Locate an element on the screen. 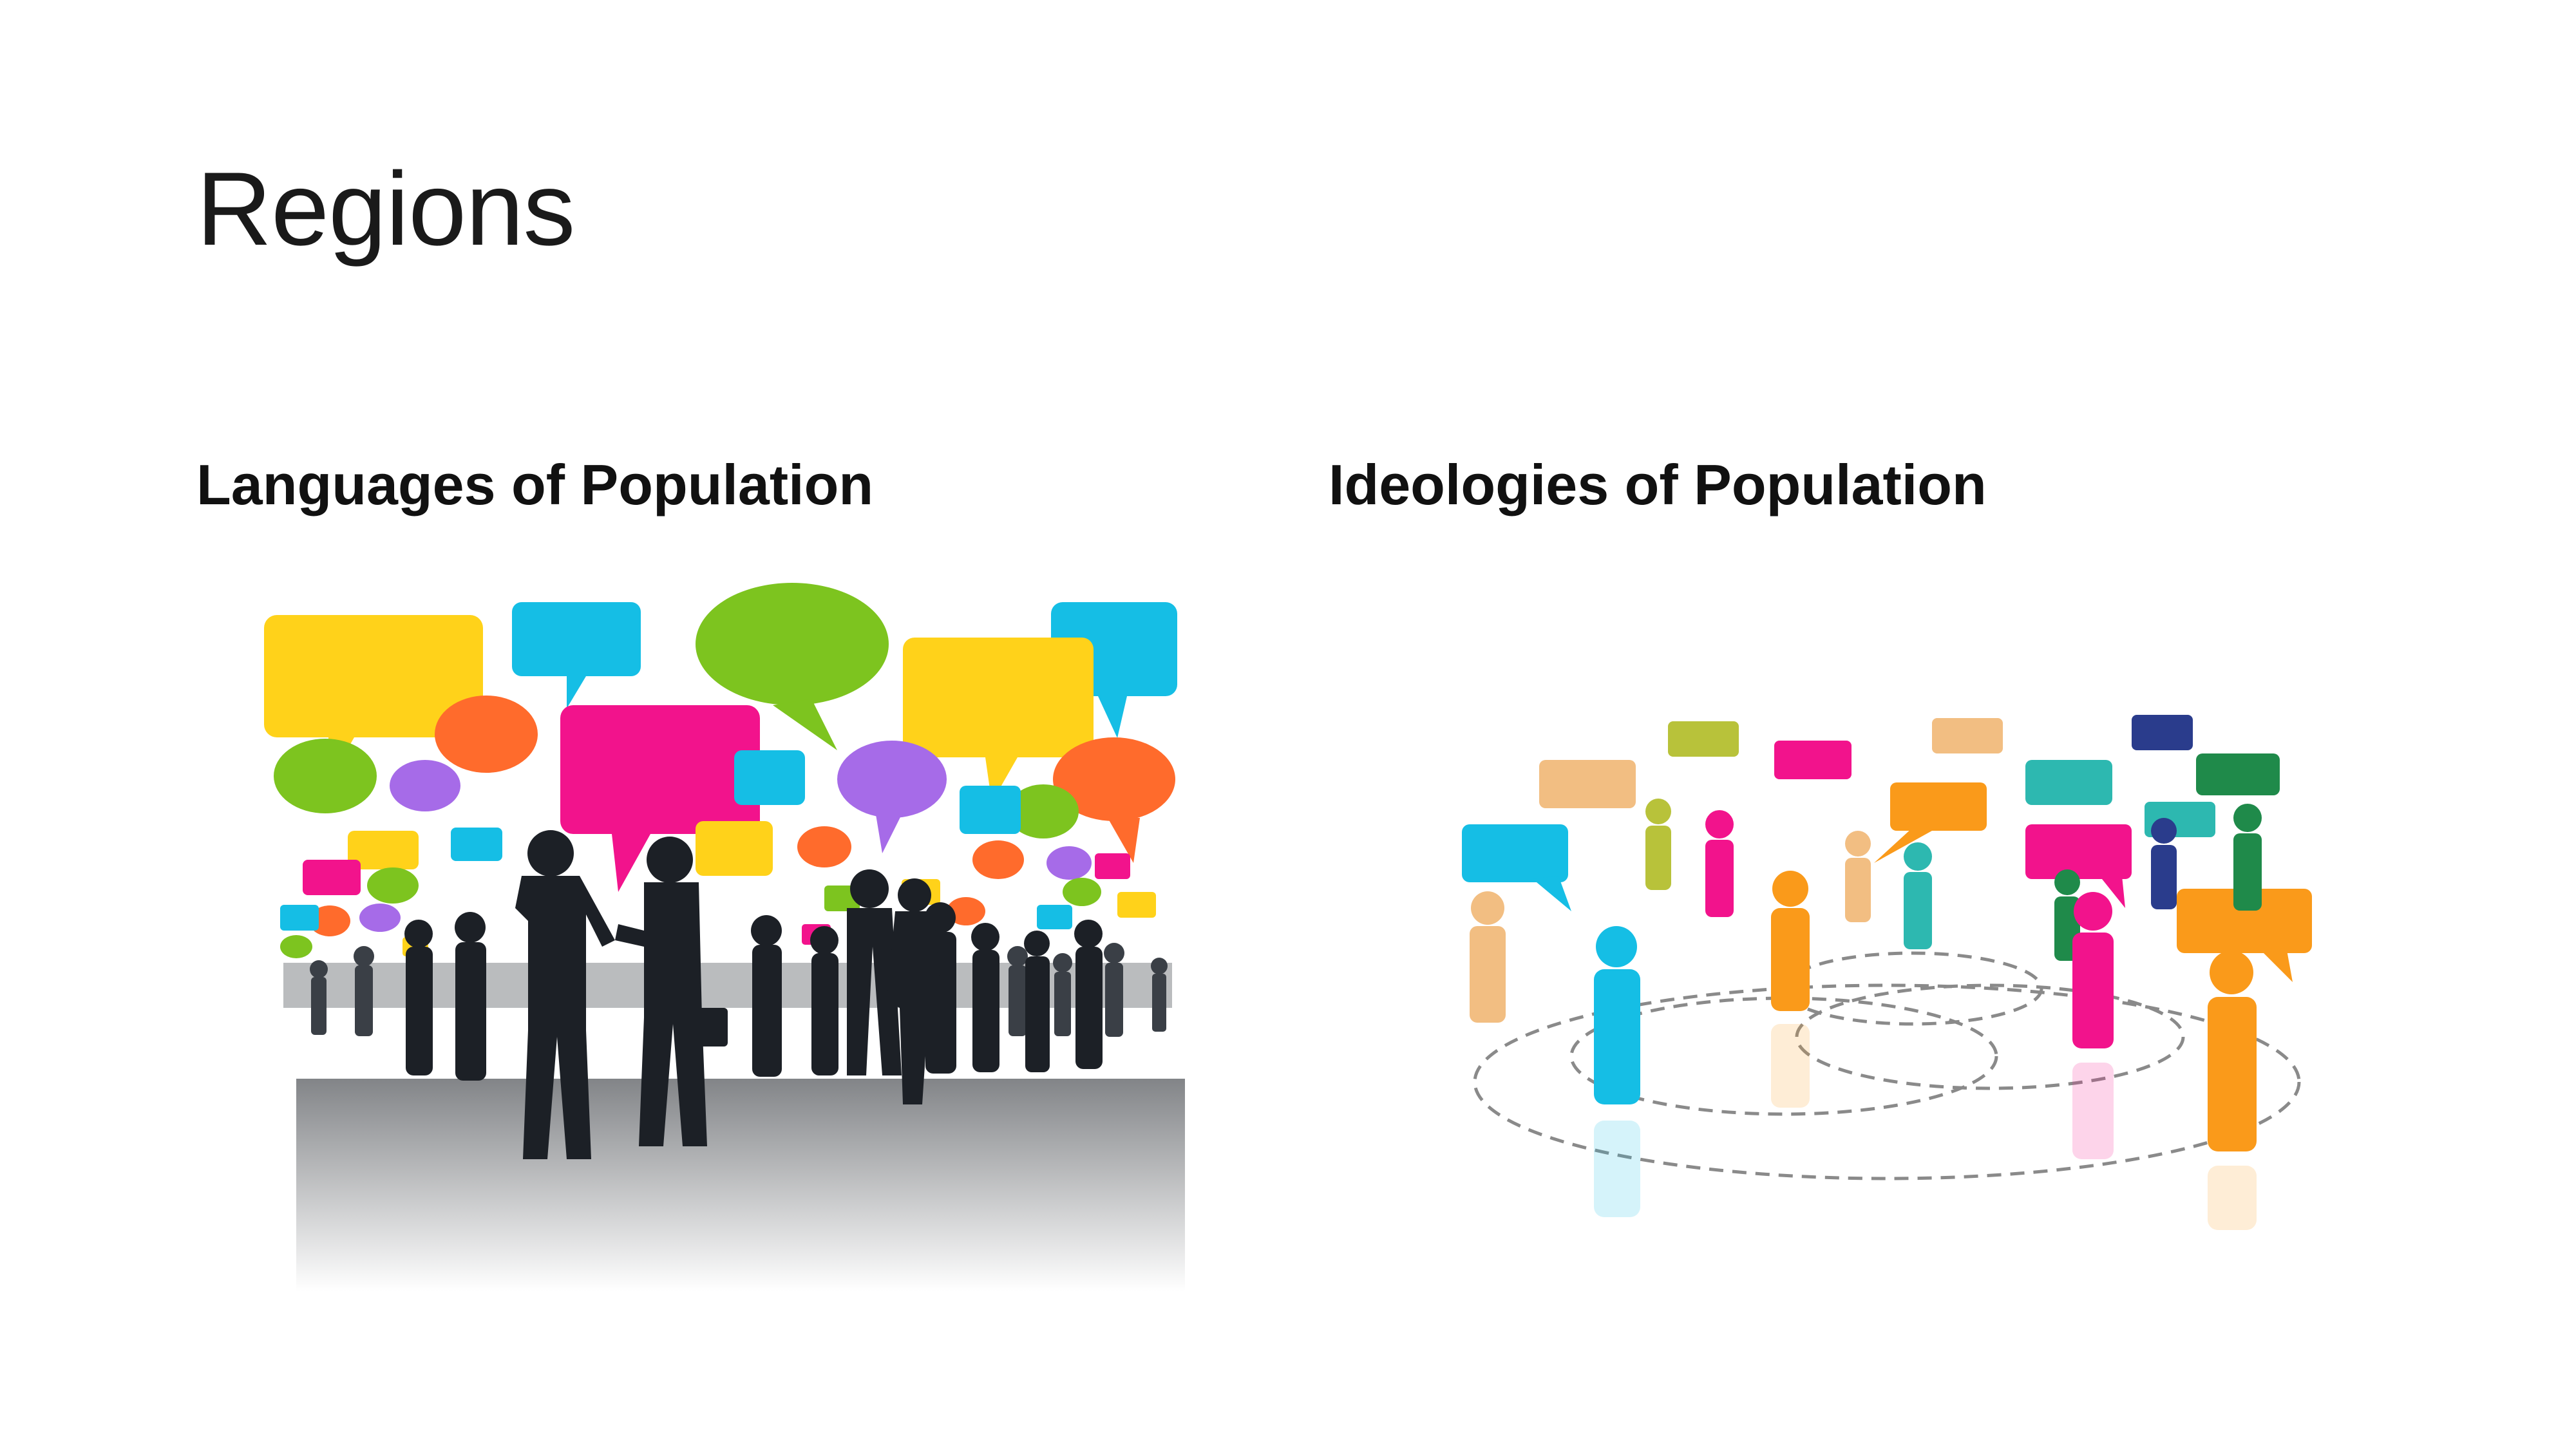 Image resolution: width=2576 pixels, height=1449 pixels. slide-title: Regions is located at coordinates (385, 209).